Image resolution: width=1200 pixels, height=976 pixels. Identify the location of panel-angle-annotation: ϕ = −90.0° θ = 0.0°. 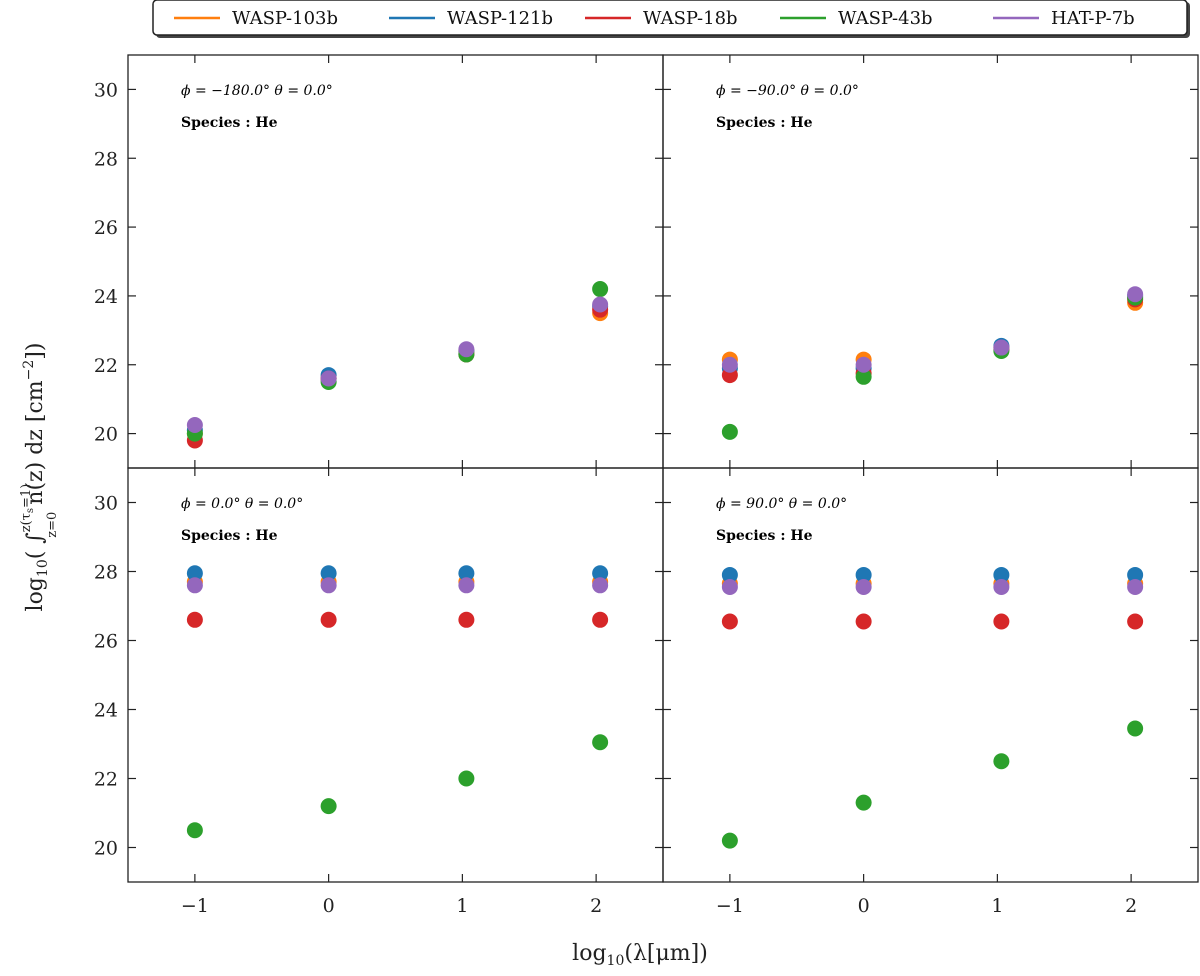
(787, 91).